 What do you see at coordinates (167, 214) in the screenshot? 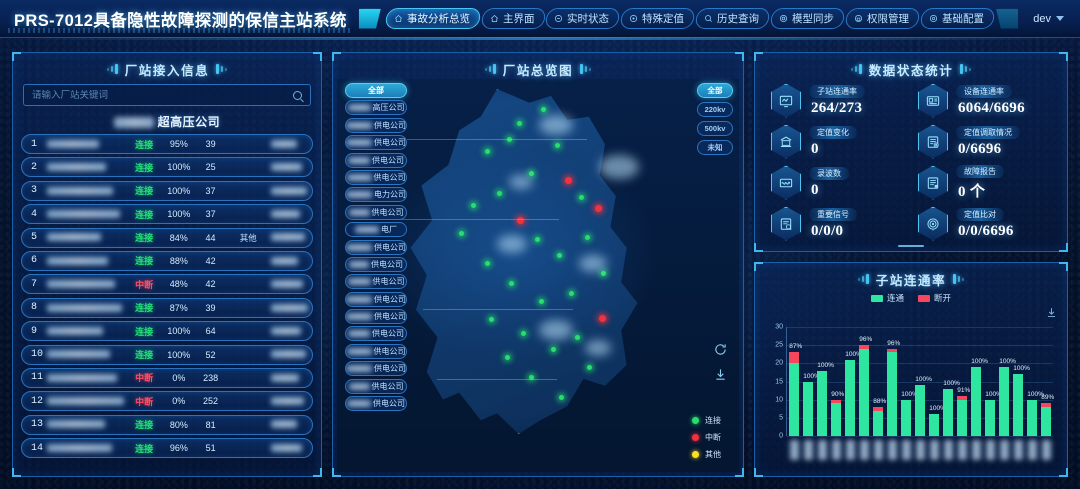
I see `table-row: 4 连接 100% 37` at bounding box center [167, 214].